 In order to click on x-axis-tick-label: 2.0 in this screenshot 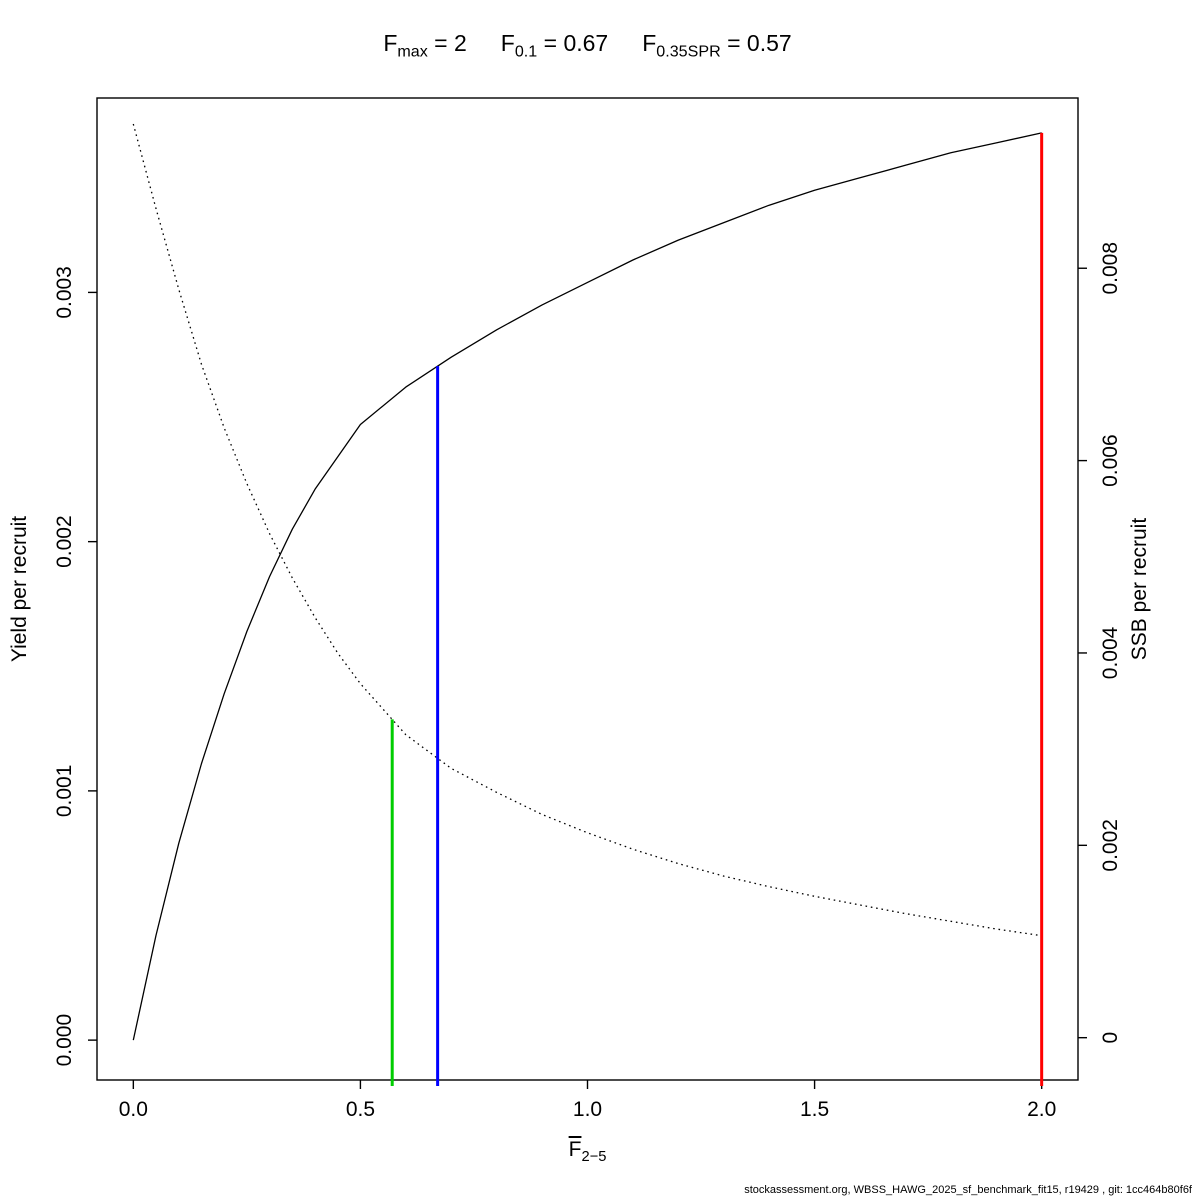, I will do `click(1041, 1109)`.